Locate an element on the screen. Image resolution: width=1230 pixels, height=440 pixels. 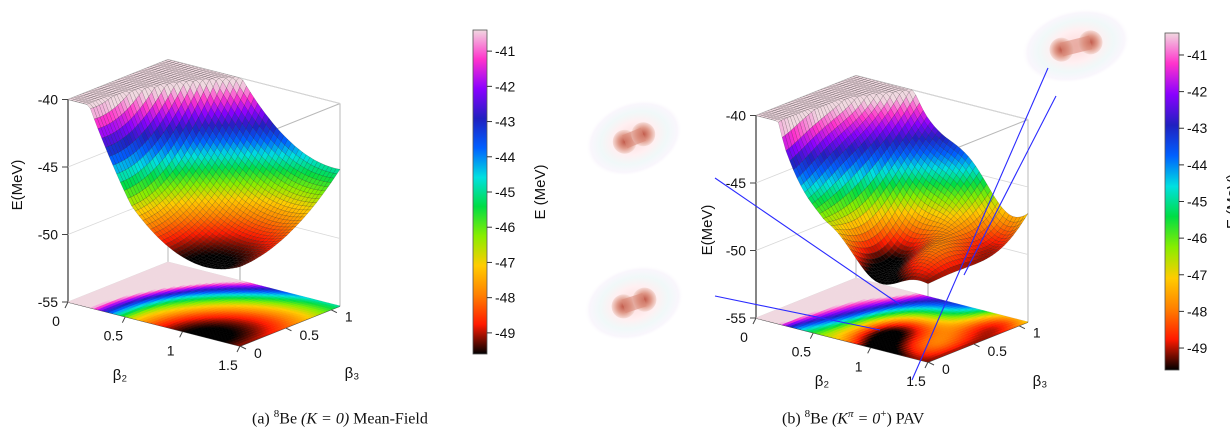
colorbar-a: -41 -42 -43 -44 -45 -46 -47 -48 -49 E (MeV) is located at coordinates (510, 192).